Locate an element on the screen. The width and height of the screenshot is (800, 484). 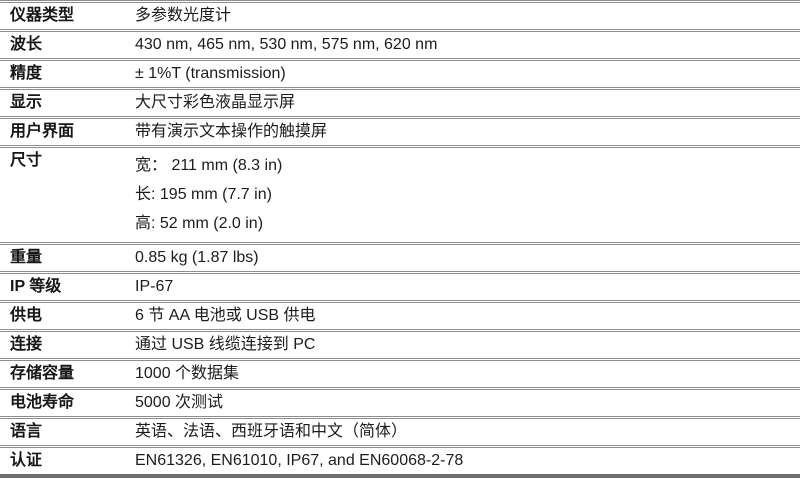
row-label: 仪器类型 is located at coordinates (42, 15).